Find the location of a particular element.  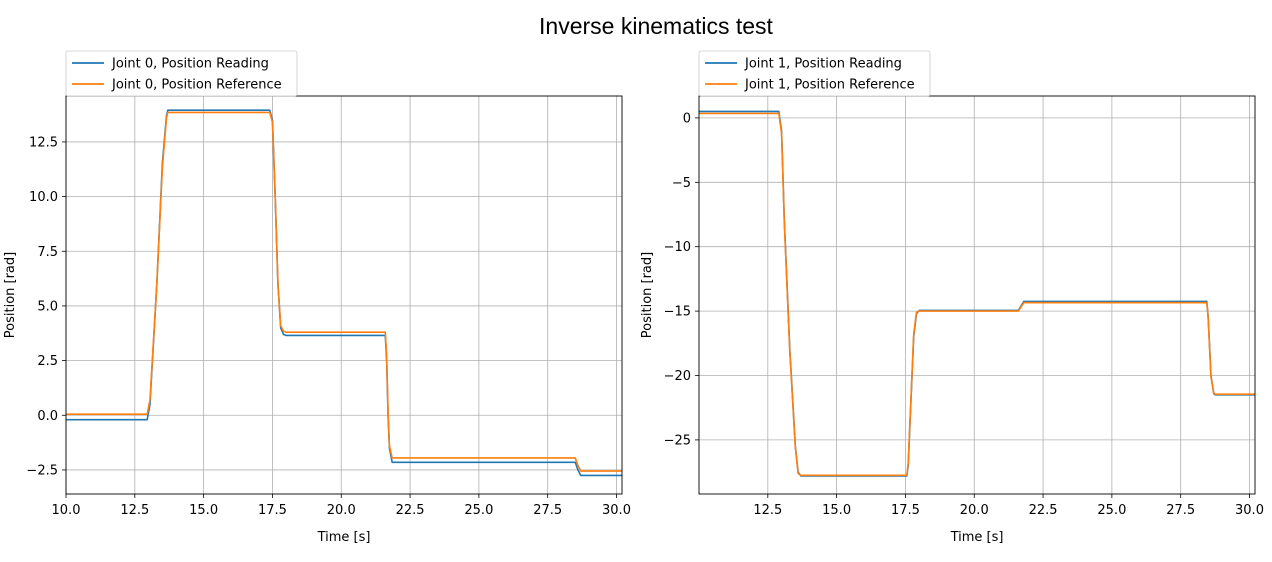

y-tick-label: −2.5 is located at coordinates (42, 470).